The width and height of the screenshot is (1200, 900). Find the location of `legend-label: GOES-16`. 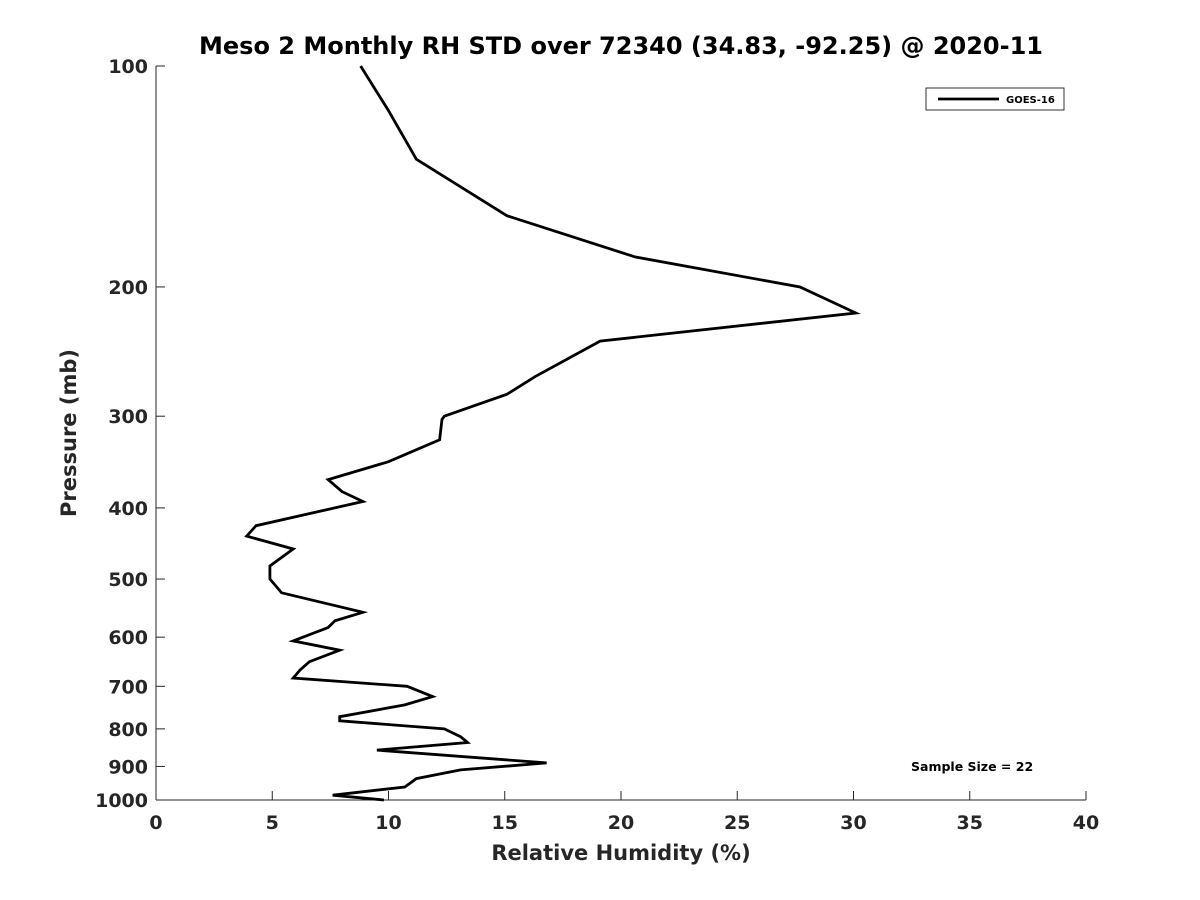

legend-label: GOES-16 is located at coordinates (1030, 100).